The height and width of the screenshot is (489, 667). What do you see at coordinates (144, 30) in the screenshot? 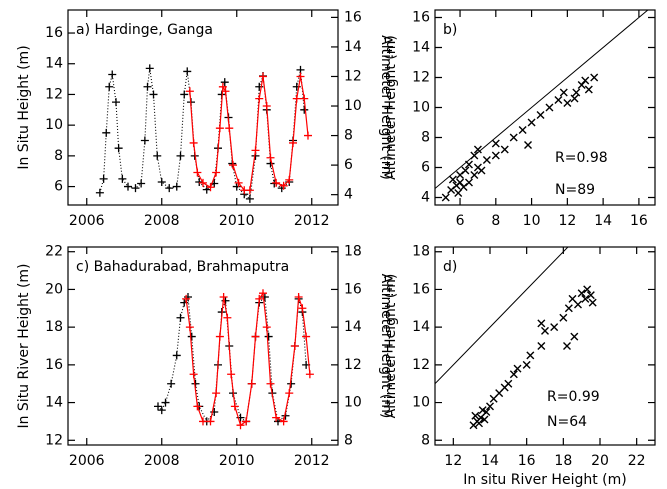
I see `panel-title: a) Hardinge, Ganga` at bounding box center [144, 30].